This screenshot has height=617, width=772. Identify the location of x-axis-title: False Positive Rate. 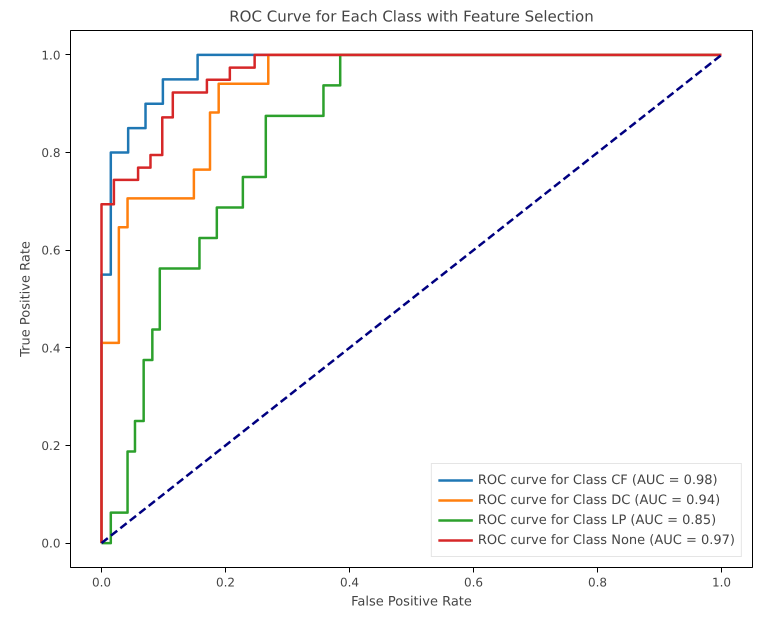
(411, 602).